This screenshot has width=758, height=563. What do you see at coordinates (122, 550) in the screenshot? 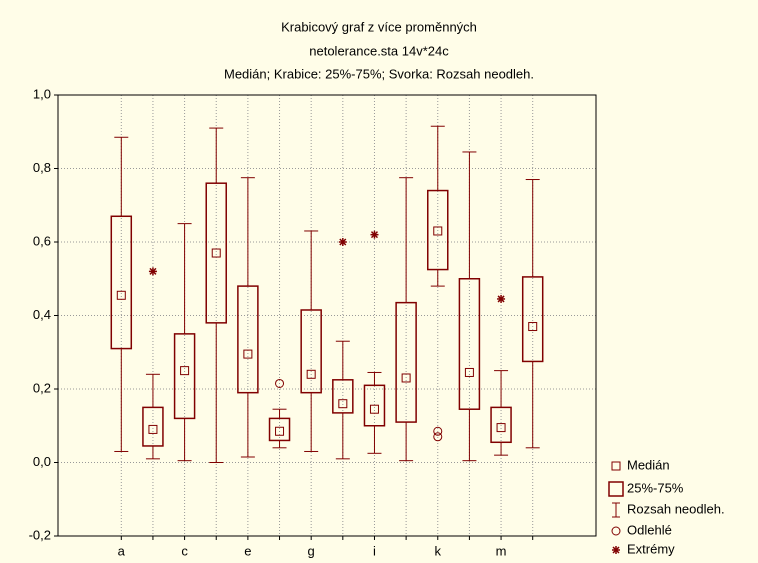
I see `x-tick-label: a` at bounding box center [122, 550].